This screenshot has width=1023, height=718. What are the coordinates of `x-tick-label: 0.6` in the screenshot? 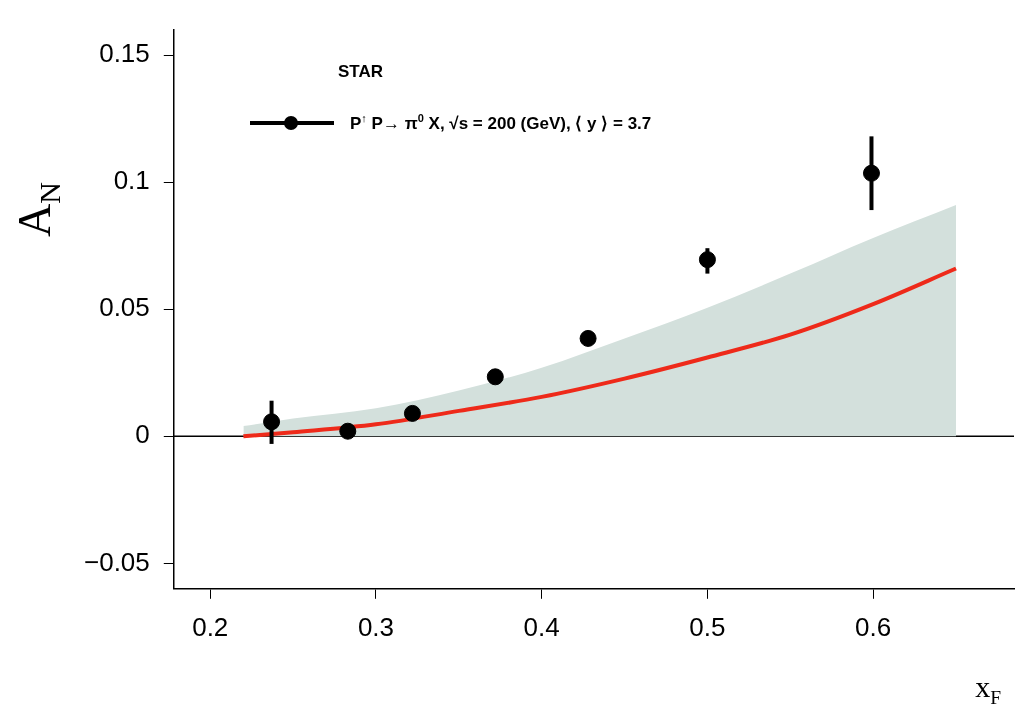 It's located at (873, 626).